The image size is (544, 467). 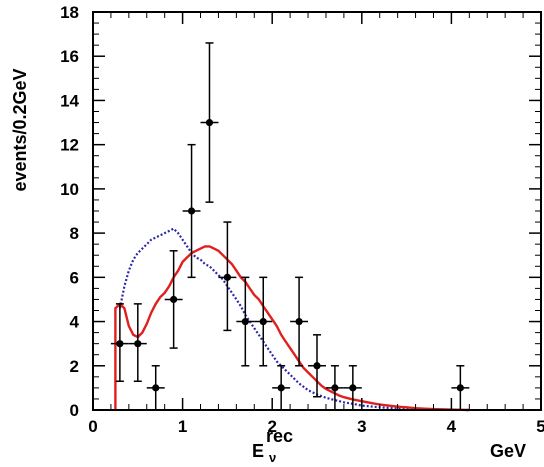 What do you see at coordinates (272, 457) in the screenshot?
I see `x-axis-label-sub: ν` at bounding box center [272, 457].